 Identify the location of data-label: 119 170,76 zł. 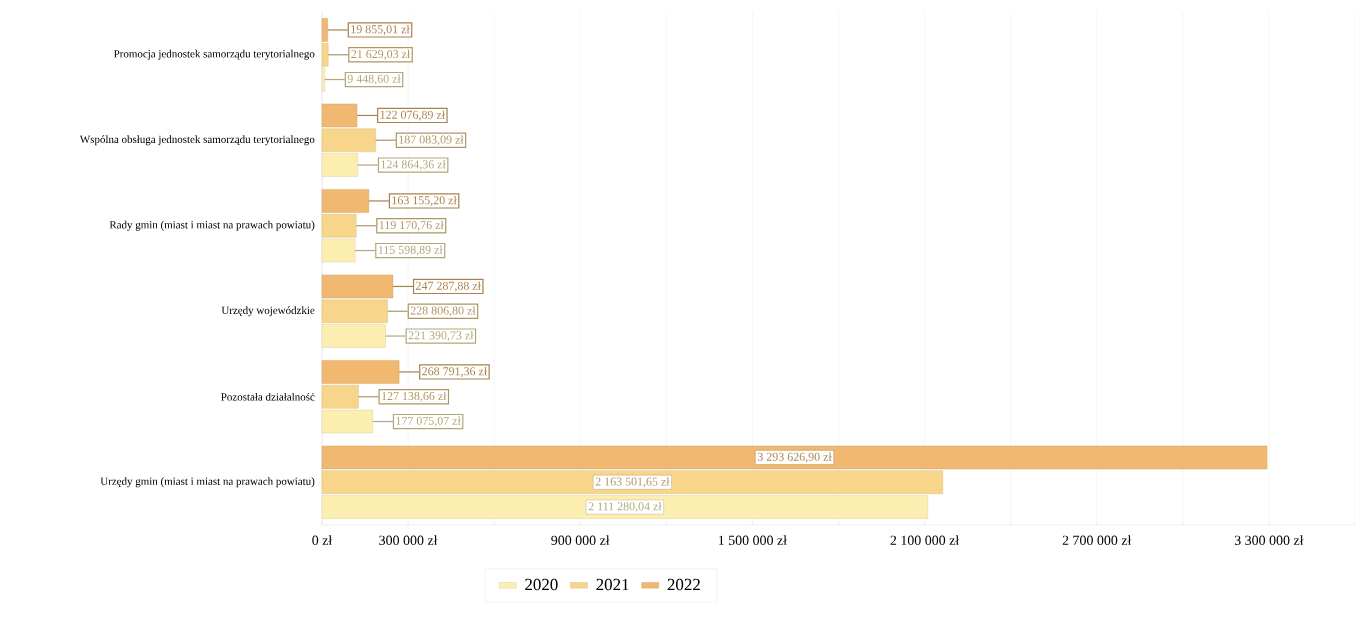
(411, 225).